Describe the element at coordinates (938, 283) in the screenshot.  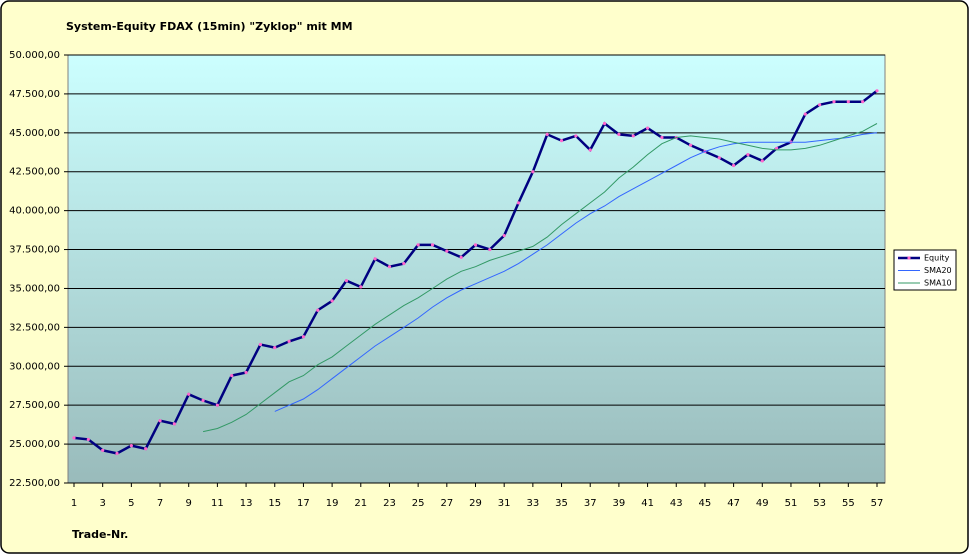
I see `legend-label: SMA10` at that location.